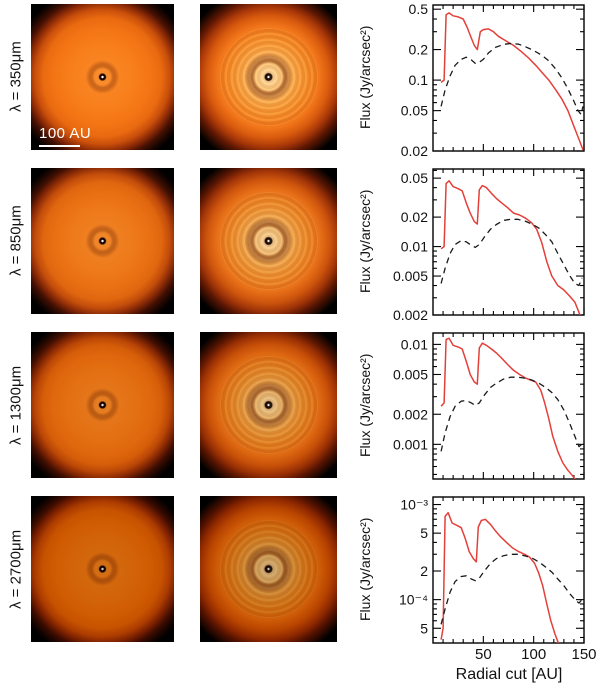 The height and width of the screenshot is (690, 600). What do you see at coordinates (365, 241) in the screenshot?
I see `y-axis-label-850um: Flux (Jy/arcsec²)` at bounding box center [365, 241].